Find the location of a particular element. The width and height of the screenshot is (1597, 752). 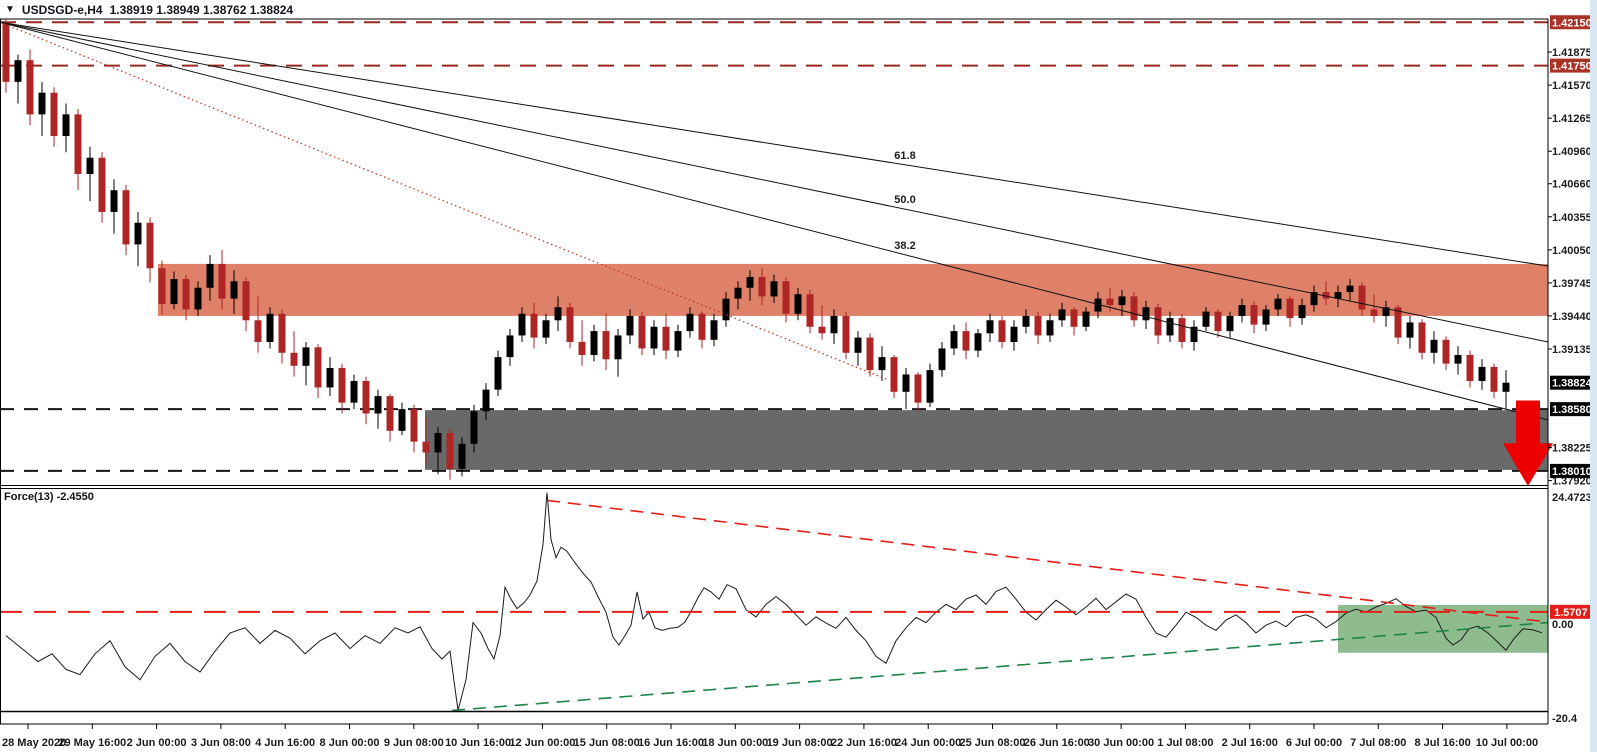

force-zone is located at coordinates (1443, 628).